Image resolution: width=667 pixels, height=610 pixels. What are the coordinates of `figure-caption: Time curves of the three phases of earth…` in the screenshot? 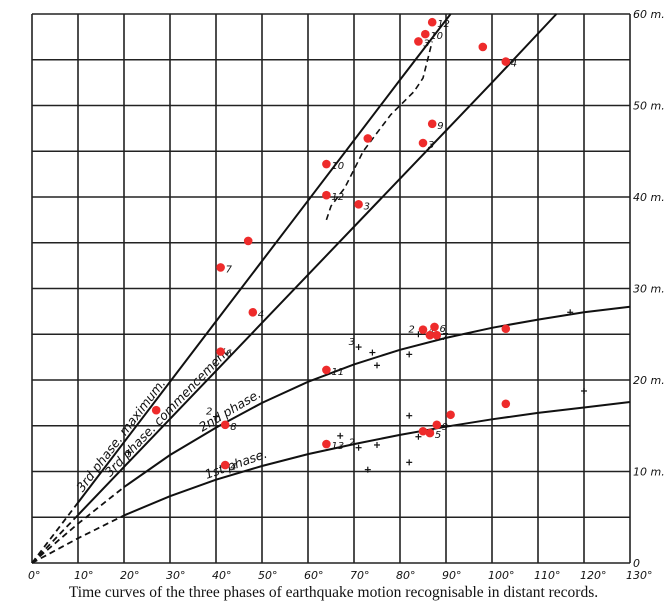 It's located at (333, 592).